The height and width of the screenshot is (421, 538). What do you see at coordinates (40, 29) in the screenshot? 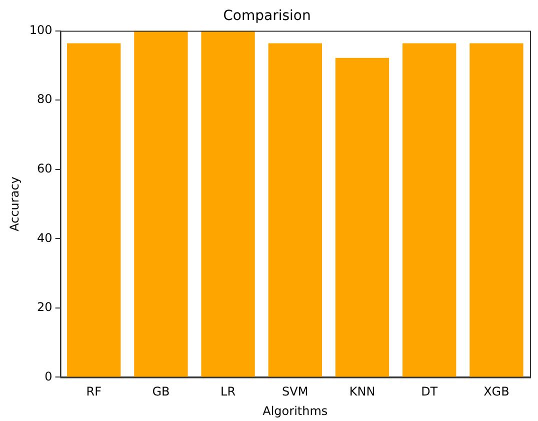
I see `y-tick-label: 100` at bounding box center [40, 29].